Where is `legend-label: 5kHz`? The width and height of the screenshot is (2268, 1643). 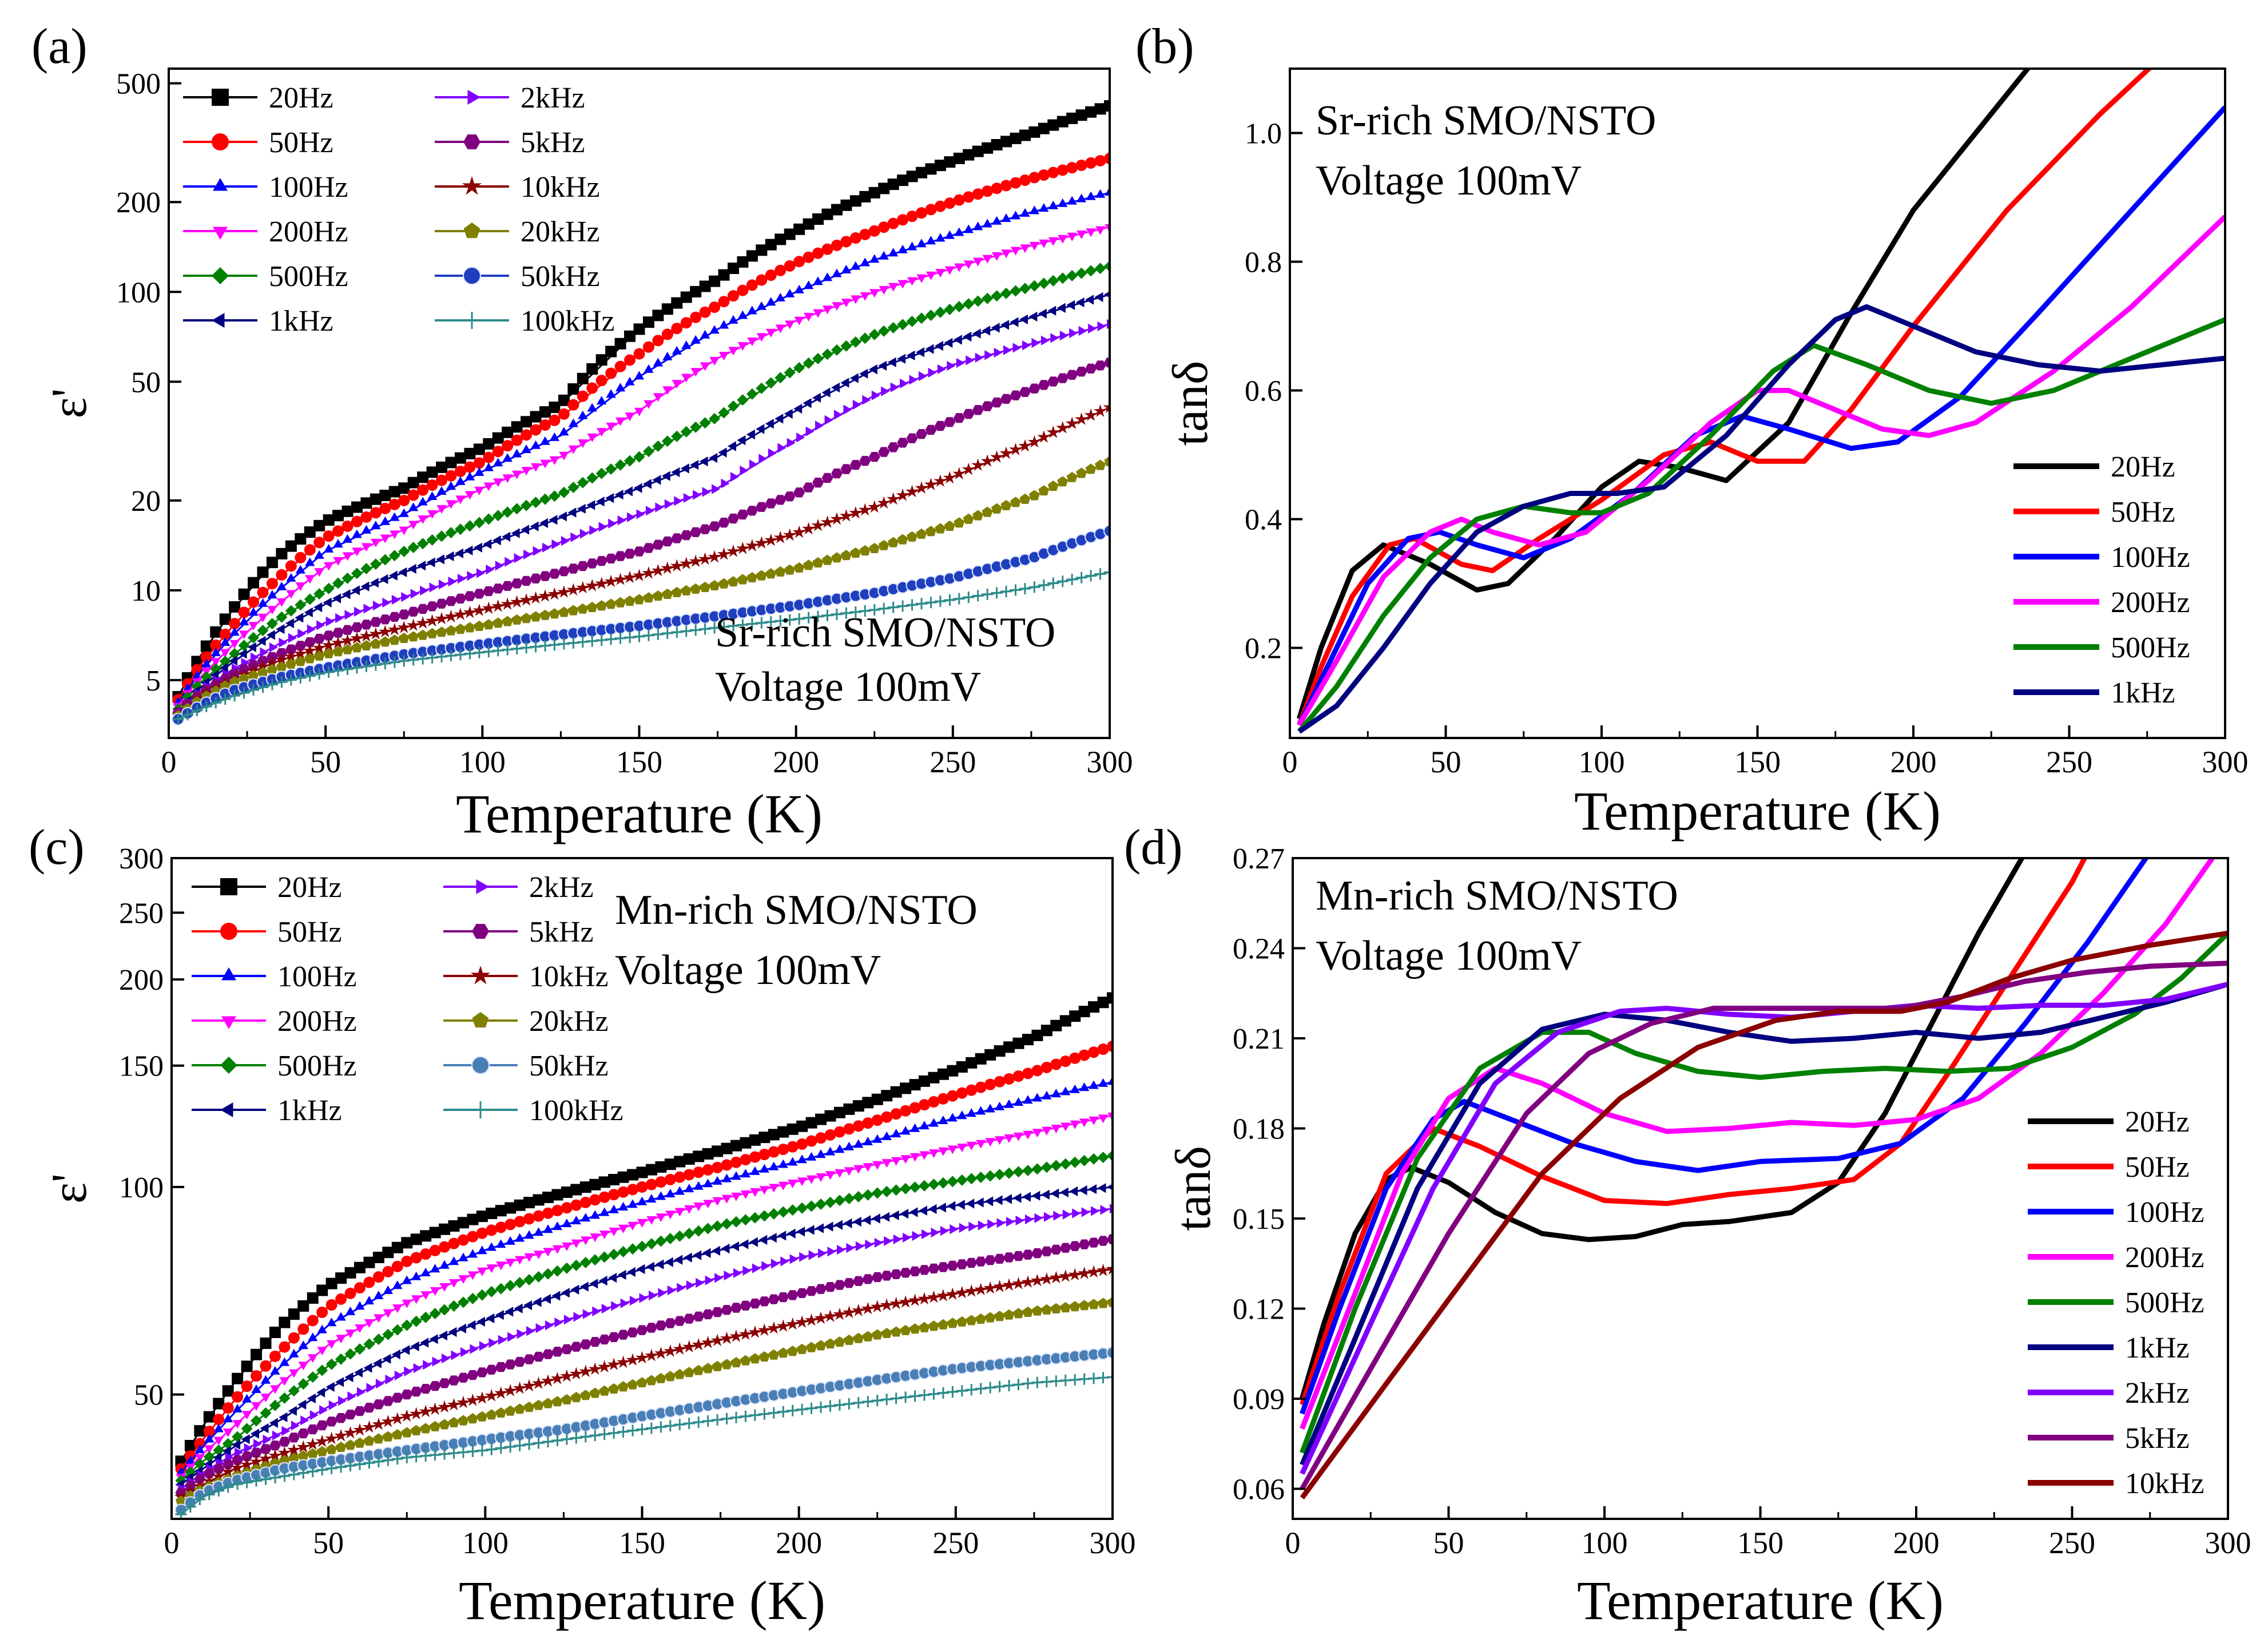
legend-label: 5kHz is located at coordinates (553, 142).